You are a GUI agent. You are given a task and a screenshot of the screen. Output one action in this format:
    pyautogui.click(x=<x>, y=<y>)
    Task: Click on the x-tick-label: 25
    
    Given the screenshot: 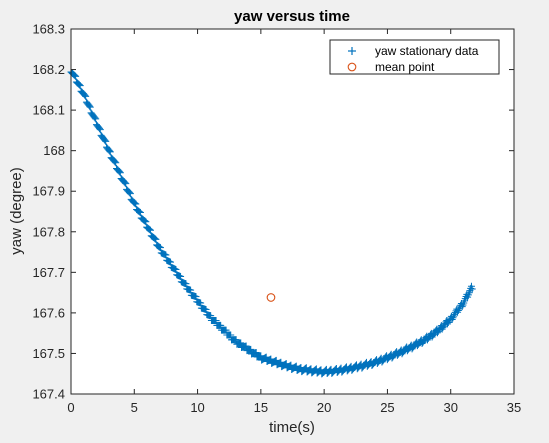 What is the action you would take?
    pyautogui.click(x=387, y=407)
    